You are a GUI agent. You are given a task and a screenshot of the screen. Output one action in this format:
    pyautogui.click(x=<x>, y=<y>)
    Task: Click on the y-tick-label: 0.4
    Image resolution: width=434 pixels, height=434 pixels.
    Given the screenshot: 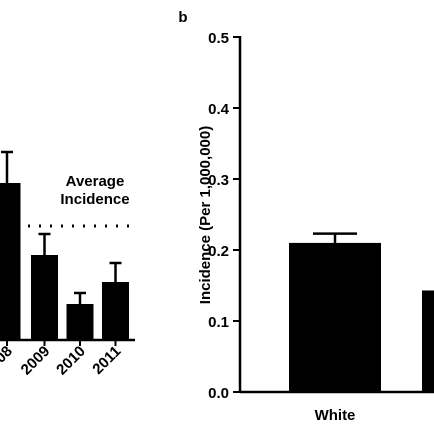 What is the action you would take?
    pyautogui.click(x=219, y=109)
    